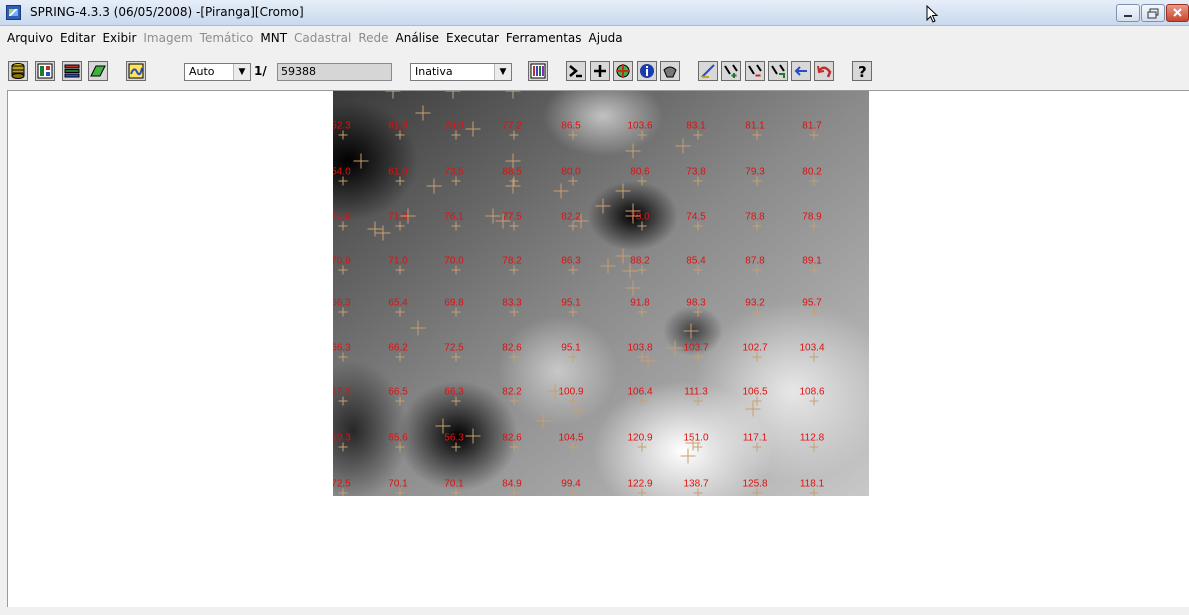 This screenshot has height=615, width=1189. What do you see at coordinates (1128, 13) in the screenshot?
I see `minimize-button` at bounding box center [1128, 13].